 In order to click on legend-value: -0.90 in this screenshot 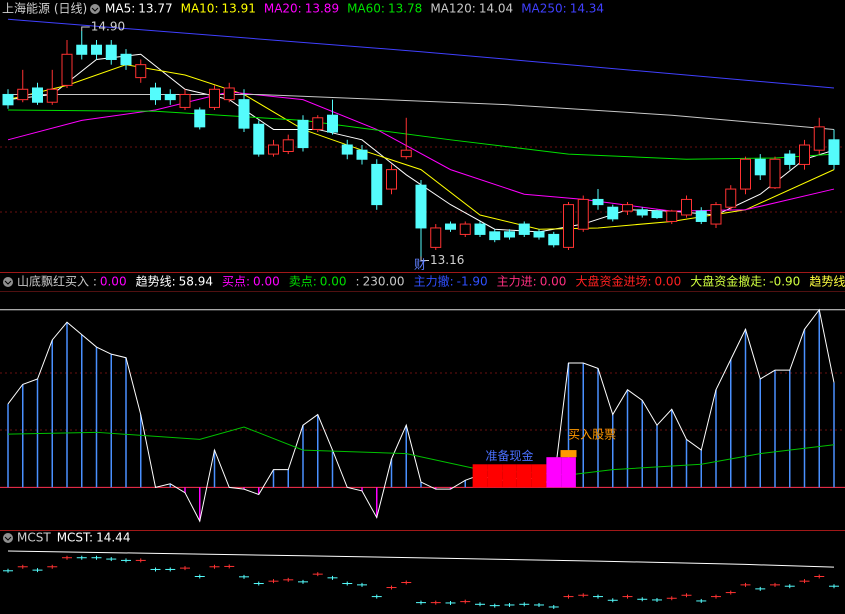, I will do `click(784, 282)`.